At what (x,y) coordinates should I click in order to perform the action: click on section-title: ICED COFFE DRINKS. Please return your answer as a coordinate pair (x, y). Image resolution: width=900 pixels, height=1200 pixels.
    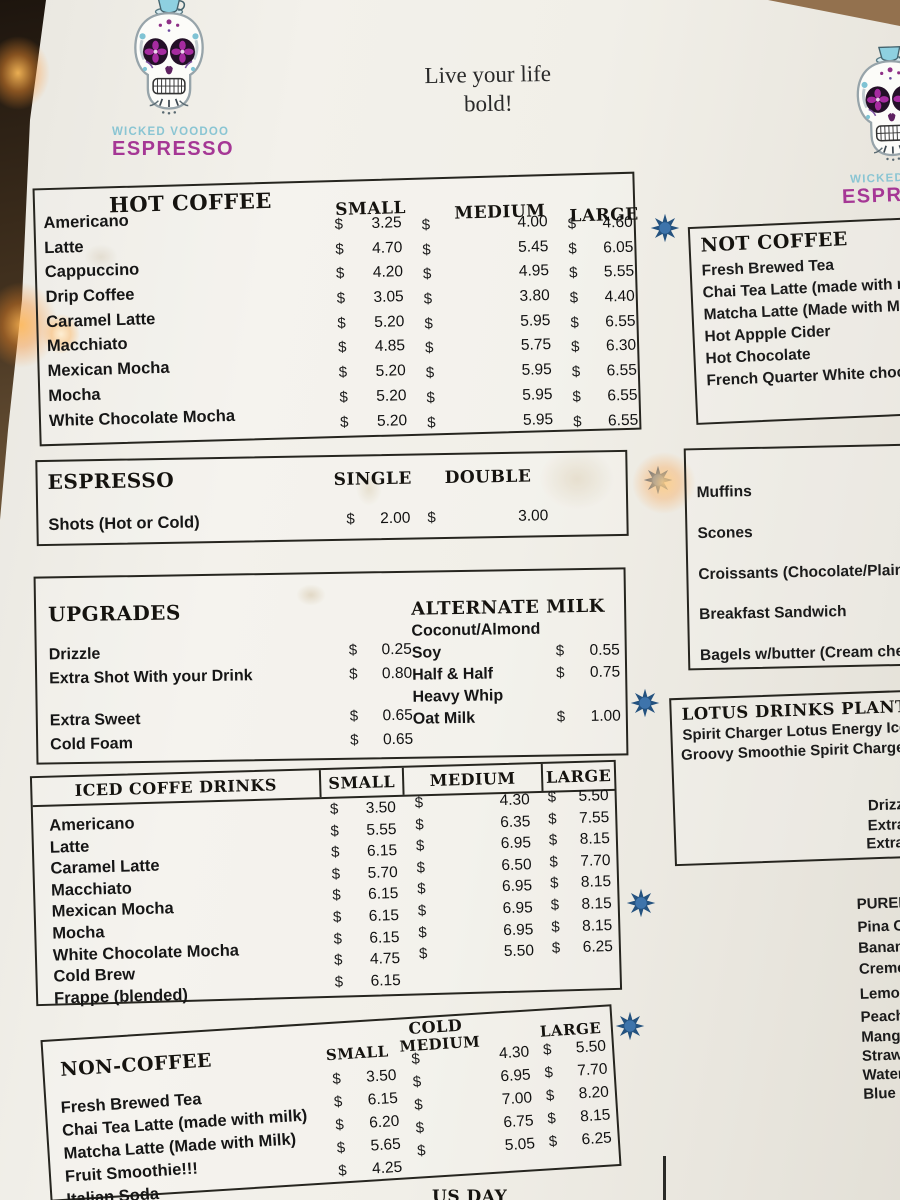
    Looking at the image, I should click on (176, 788).